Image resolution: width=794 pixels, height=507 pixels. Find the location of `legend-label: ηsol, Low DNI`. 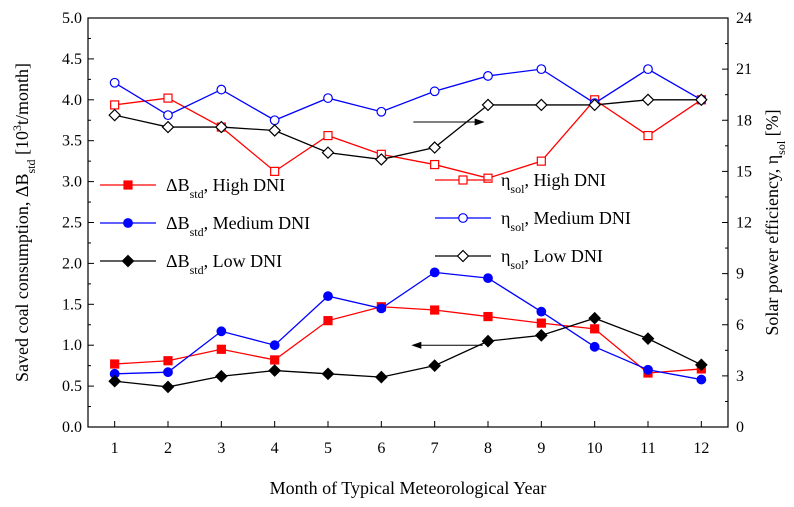

legend-label: ηsol, Low DNI is located at coordinates (552, 259).